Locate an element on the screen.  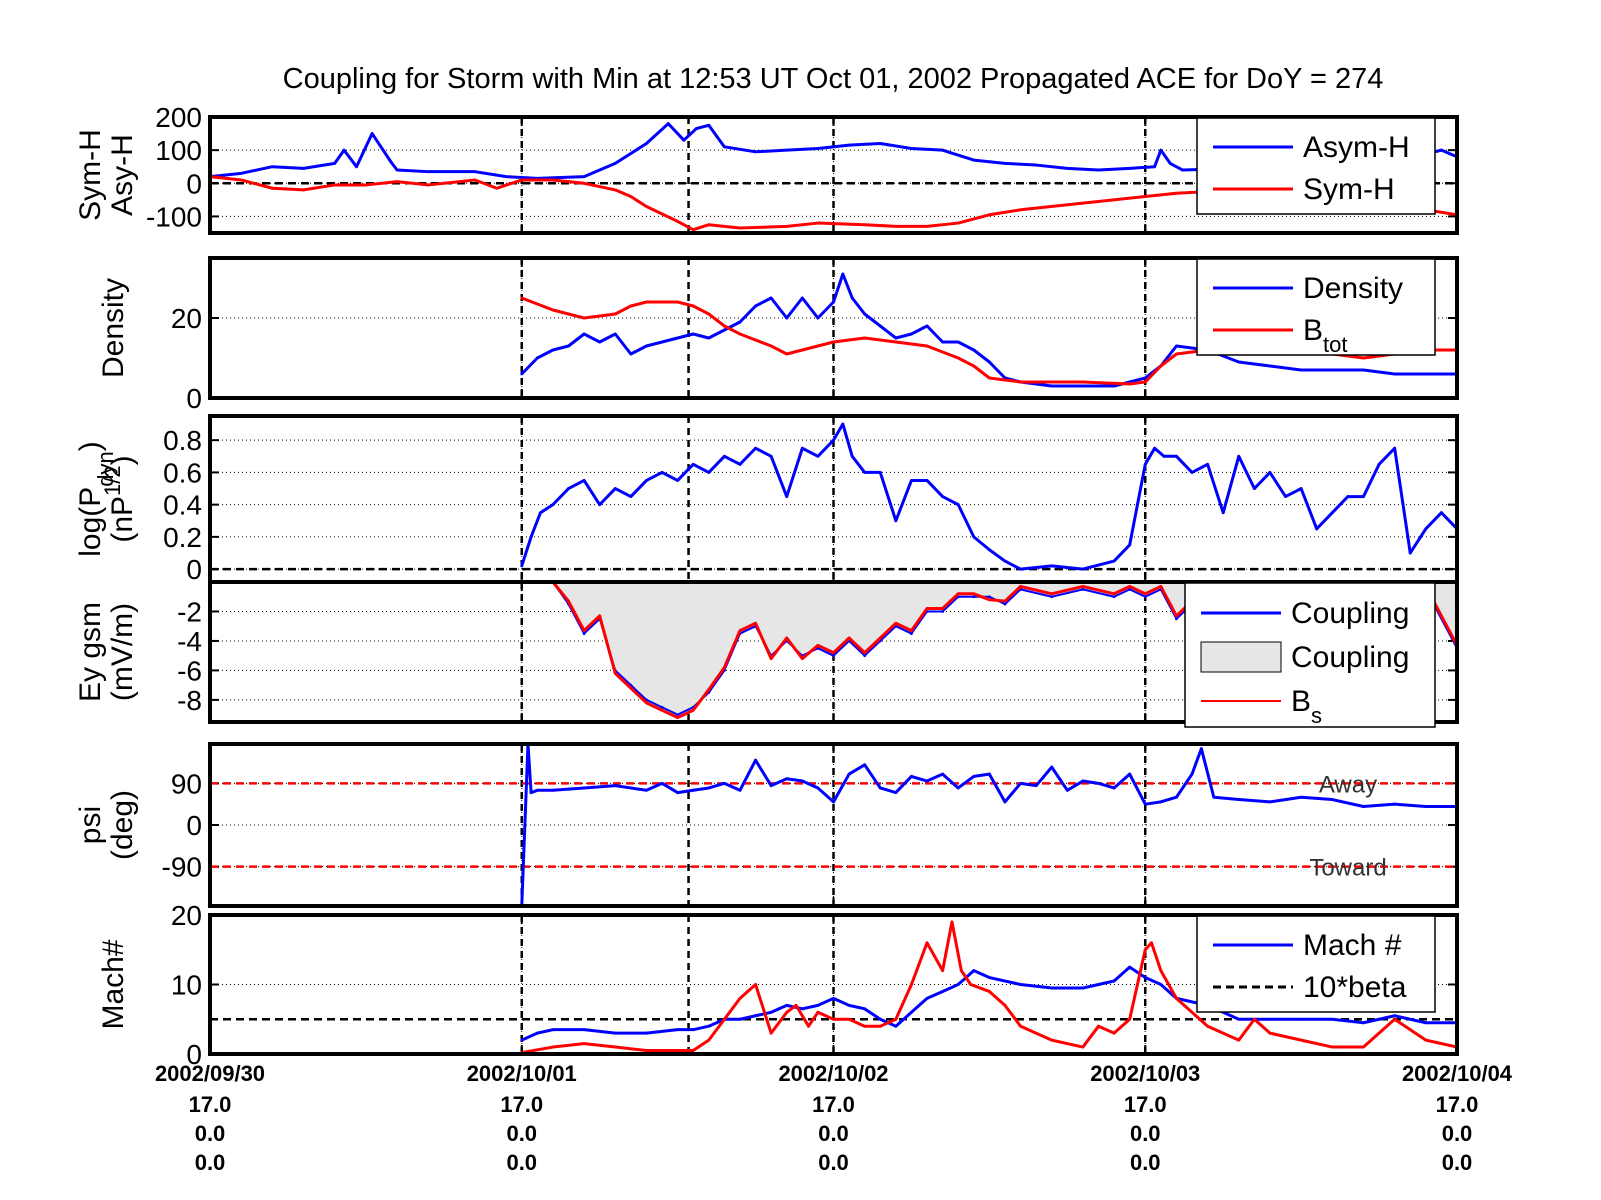
series-line-log-p-dyn- is located at coordinates (988, 496).